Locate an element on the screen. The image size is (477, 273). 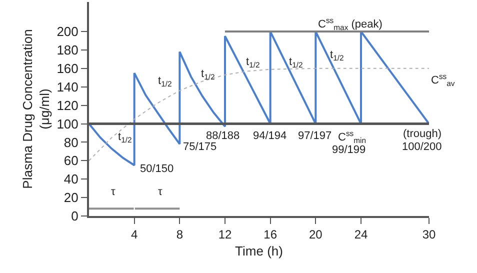
annotation: 88/188 is located at coordinates (223, 136).